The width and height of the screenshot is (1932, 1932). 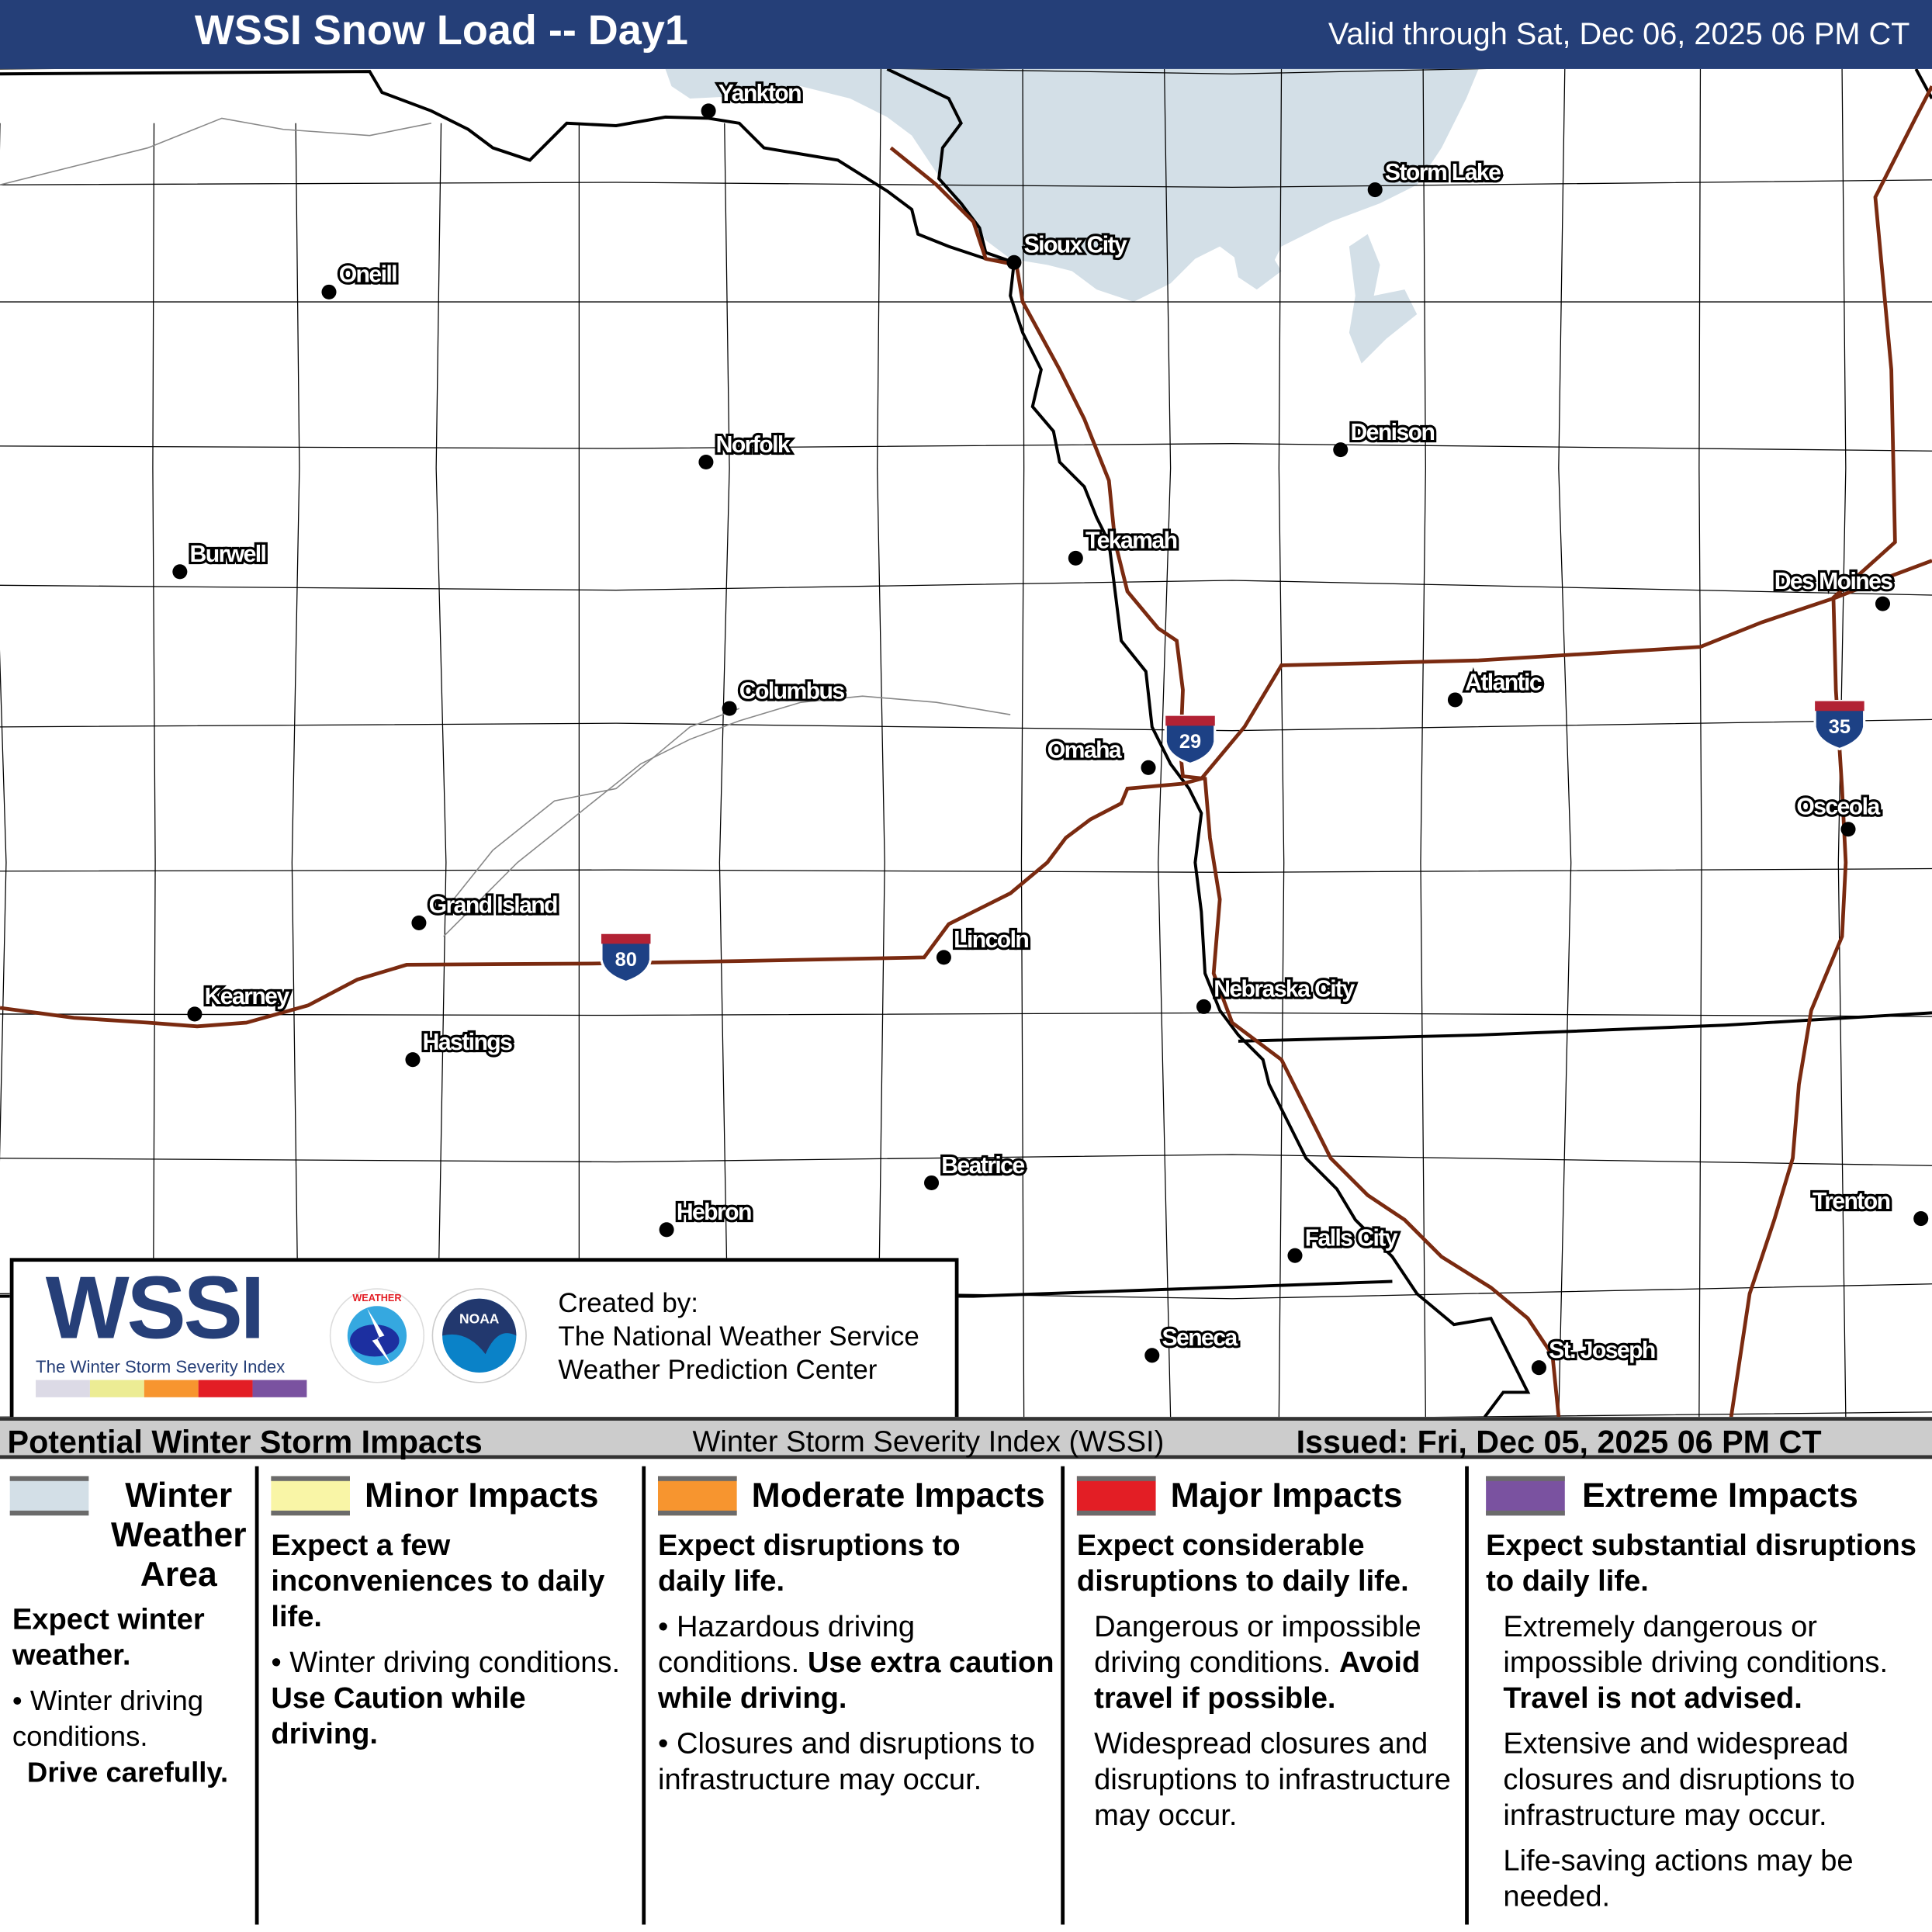 What do you see at coordinates (155, 1308) in the screenshot?
I see `wssi-logo: WSSI` at bounding box center [155, 1308].